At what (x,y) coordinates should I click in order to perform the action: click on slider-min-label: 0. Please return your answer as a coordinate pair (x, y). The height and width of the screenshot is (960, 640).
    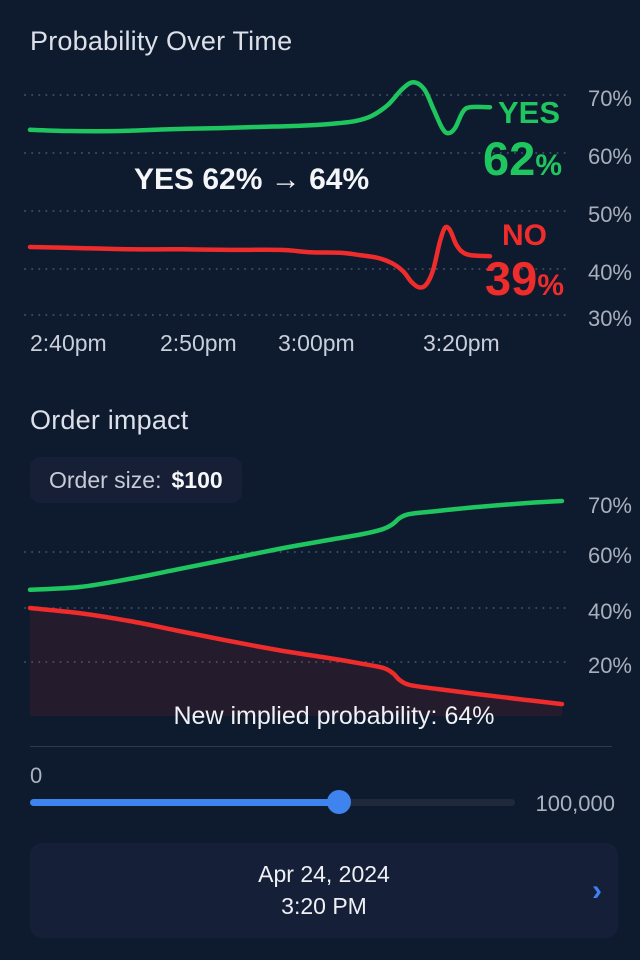
    Looking at the image, I should click on (36, 775).